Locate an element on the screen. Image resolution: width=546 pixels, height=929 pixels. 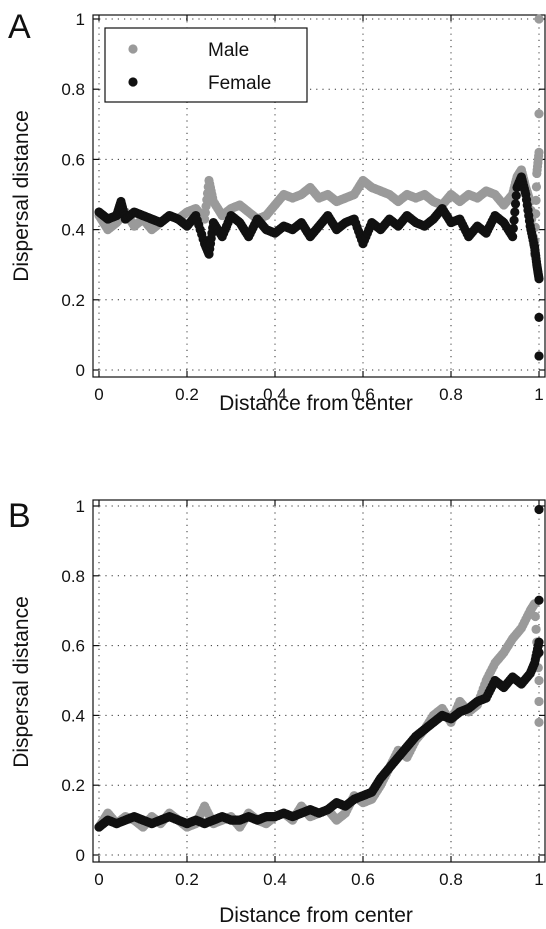
x-axis-label-a: Distance from center is located at coordinates (316, 403).